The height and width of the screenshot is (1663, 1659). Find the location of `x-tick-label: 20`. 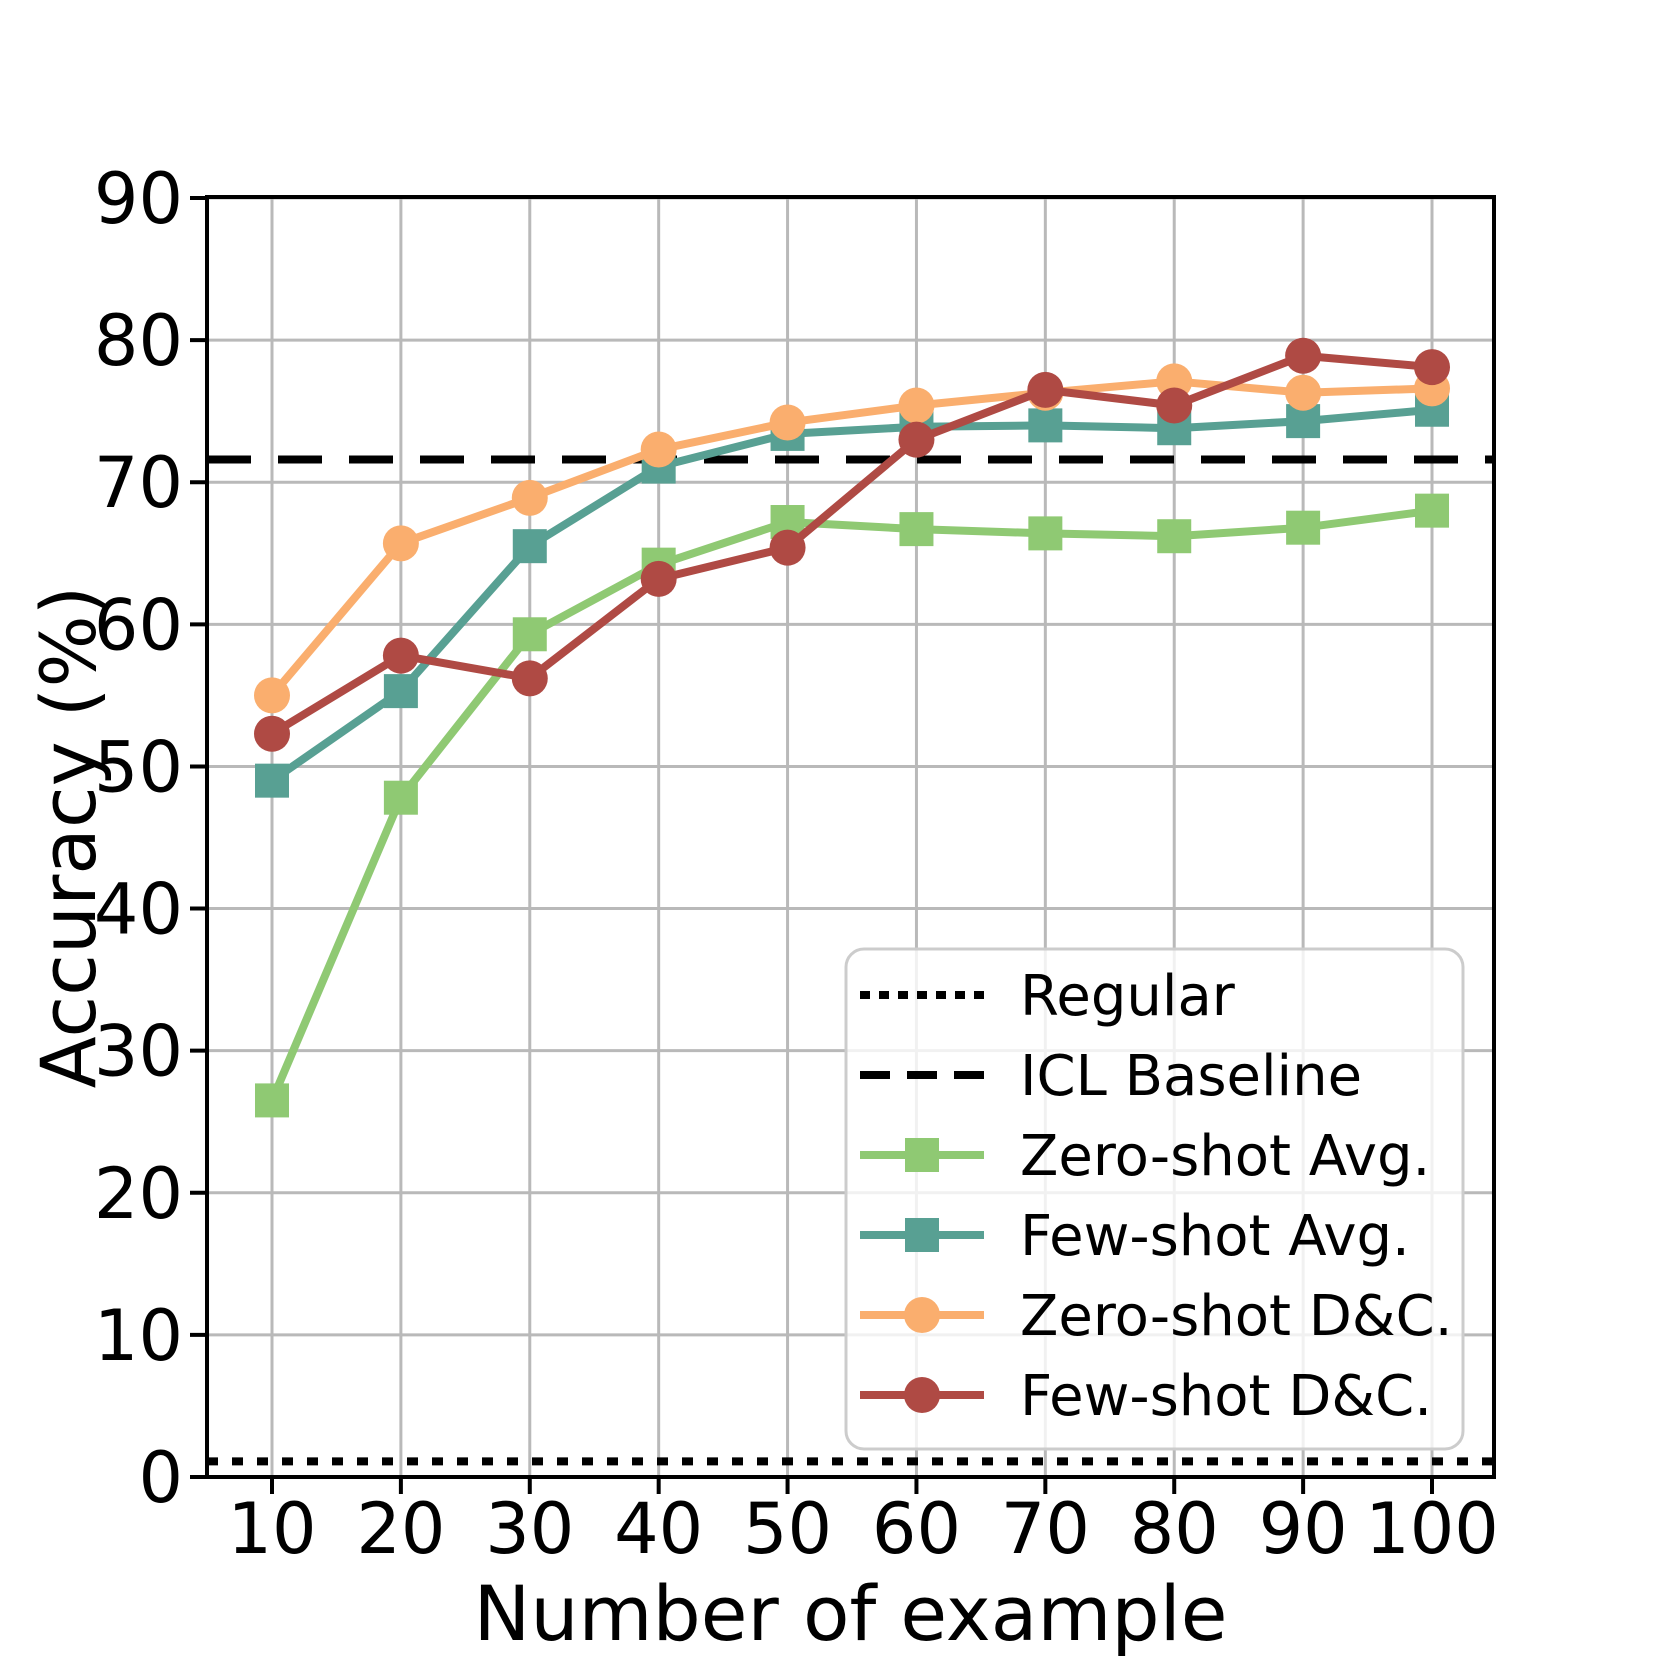

x-tick-label: 20 is located at coordinates (400, 1529).